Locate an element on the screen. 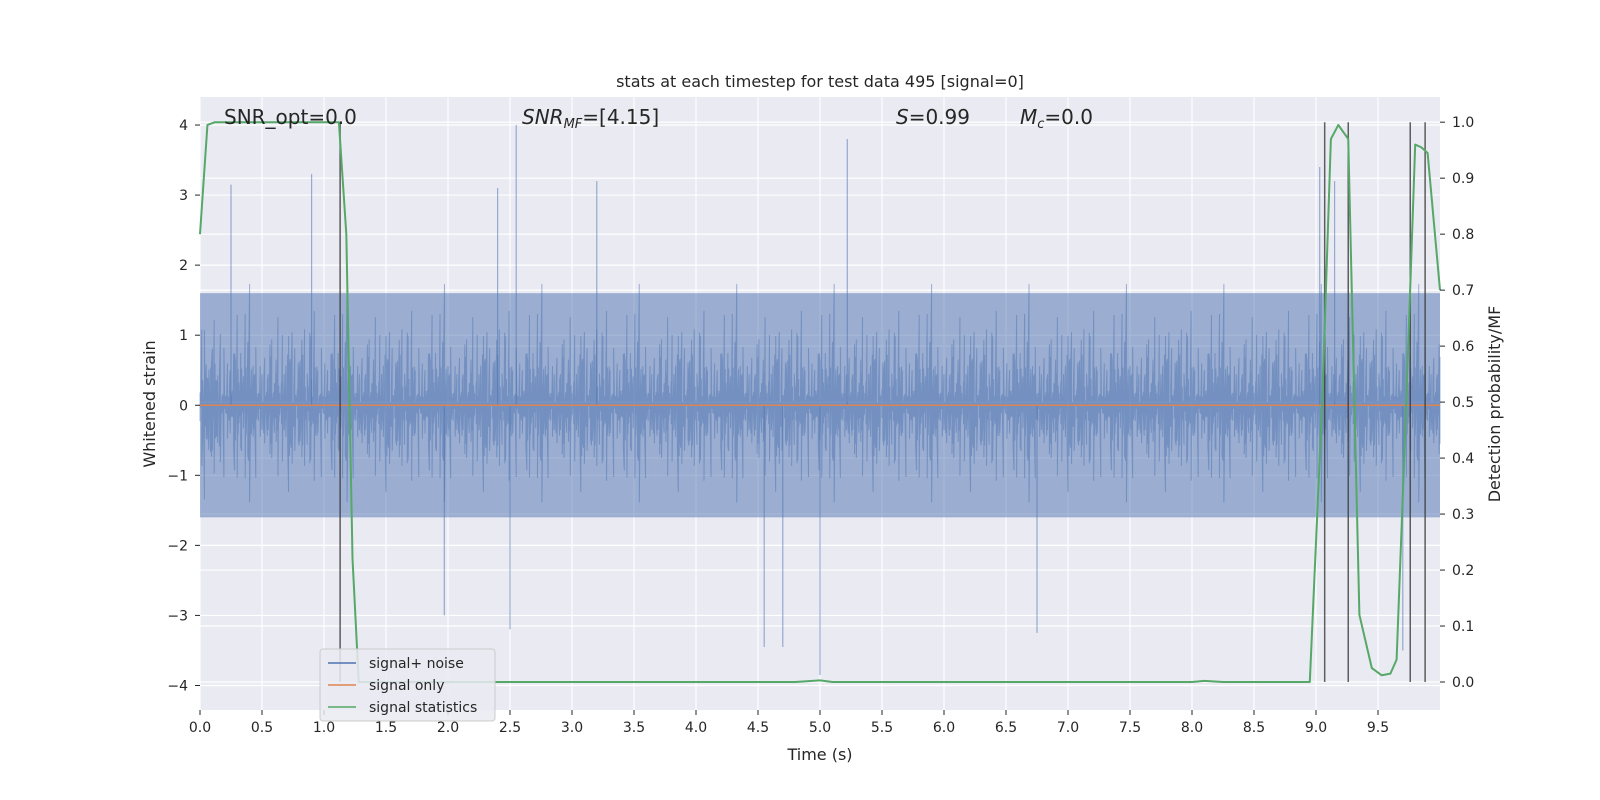 Image resolution: width=1600 pixels, height=800 pixels. y-right-tick-label-0-3: 0.3 is located at coordinates (1463, 515).